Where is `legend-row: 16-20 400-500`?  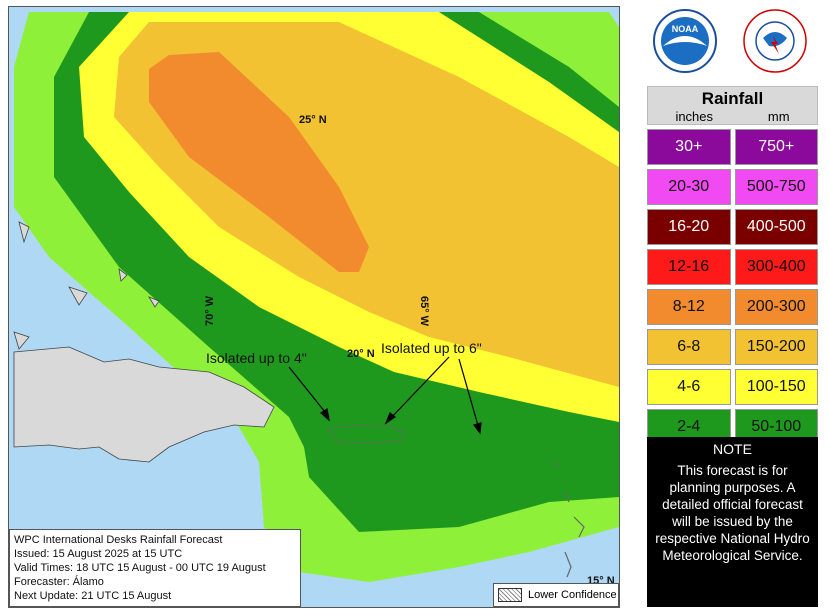 legend-row: 16-20 400-500 is located at coordinates (732, 227).